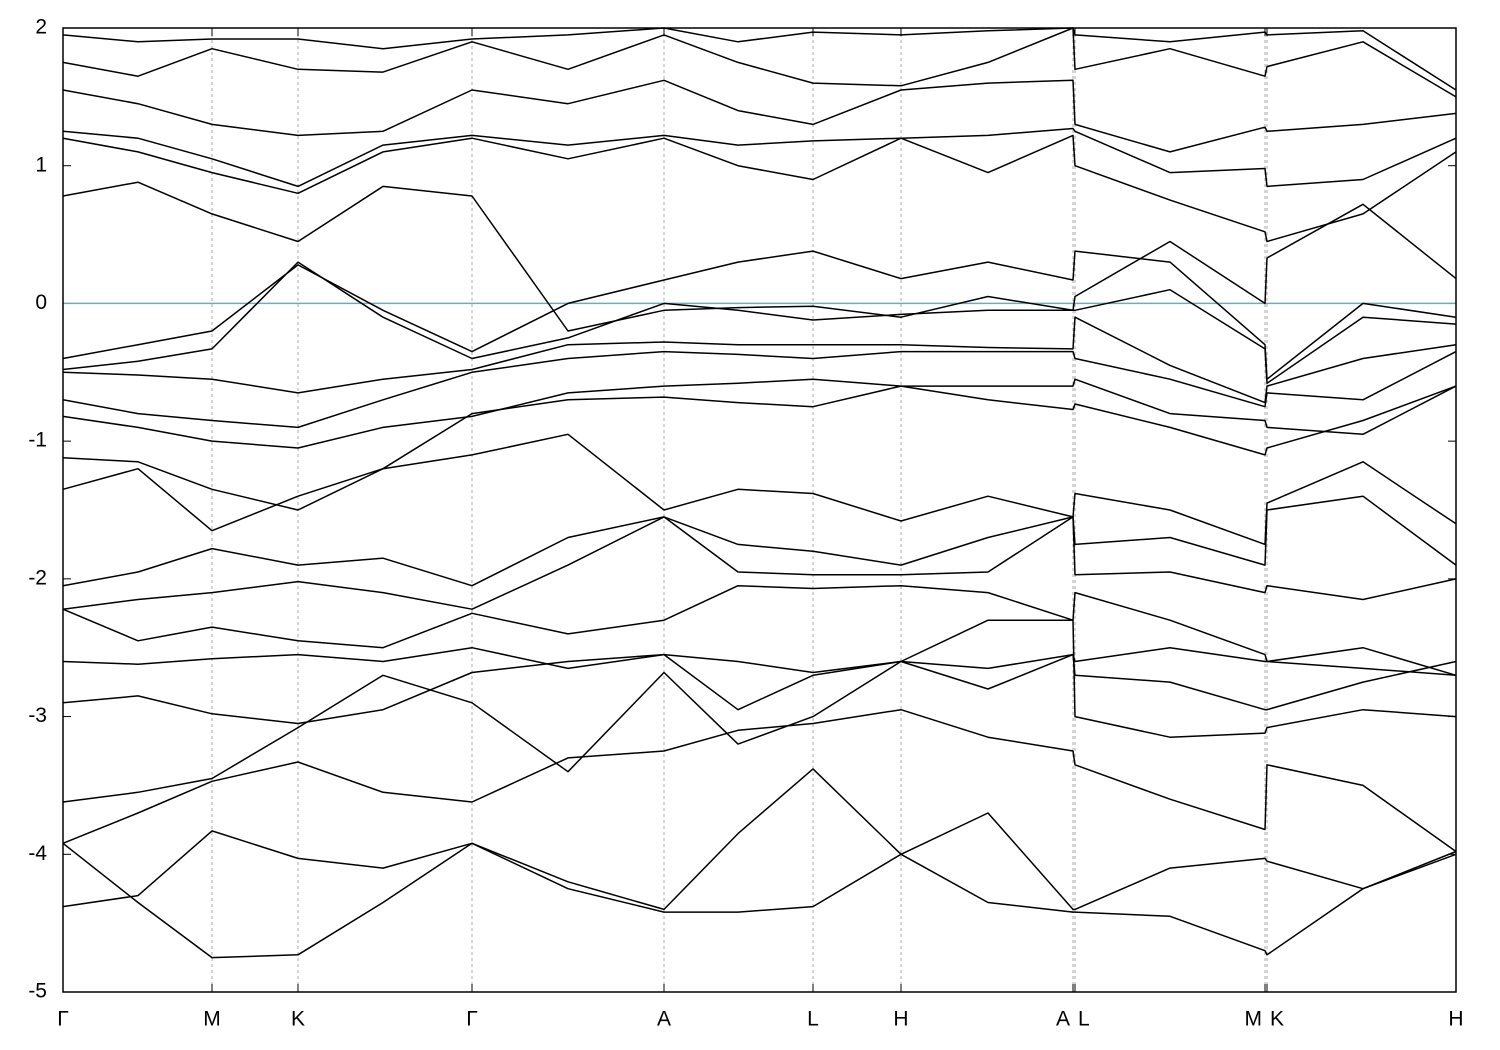  What do you see at coordinates (41, 27) in the screenshot?
I see `y-tick-label: 2` at bounding box center [41, 27].